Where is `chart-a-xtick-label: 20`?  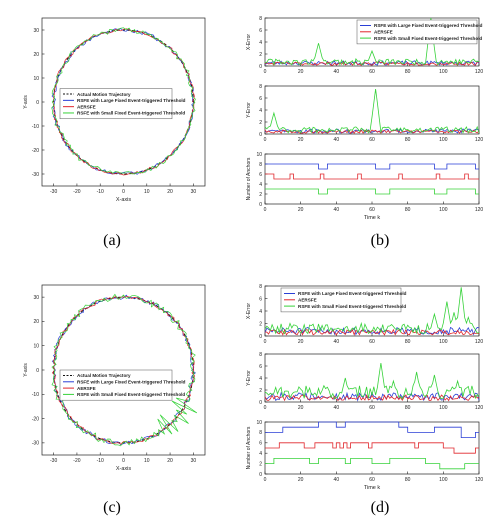
chart-a-xtick-label: 20 is located at coordinates (170, 192).